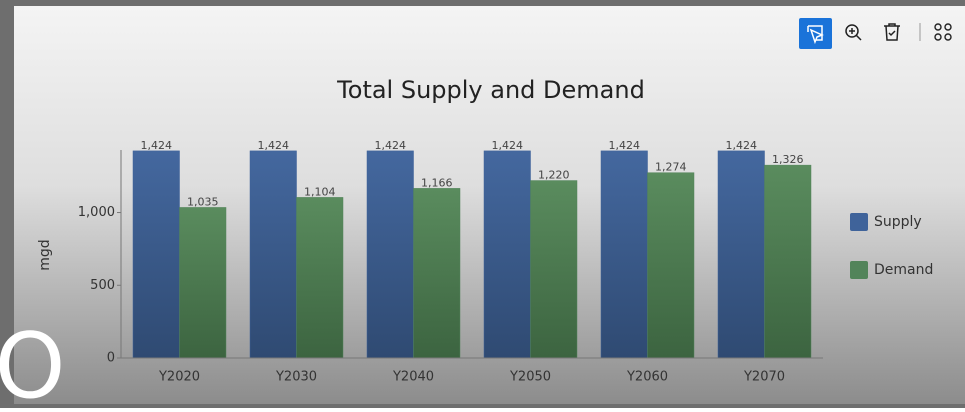 This screenshot has height=412, width=965. What do you see at coordinates (179, 377) in the screenshot?
I see `x-tick-label: Y2020` at bounding box center [179, 377].